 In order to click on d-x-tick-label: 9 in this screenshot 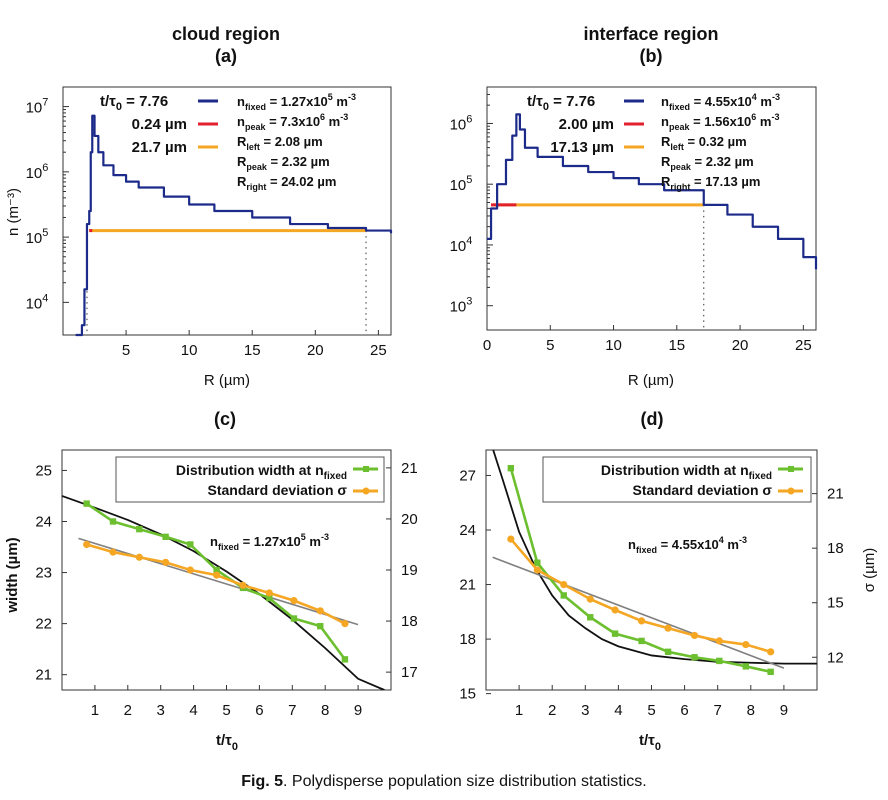, I will do `click(784, 710)`.